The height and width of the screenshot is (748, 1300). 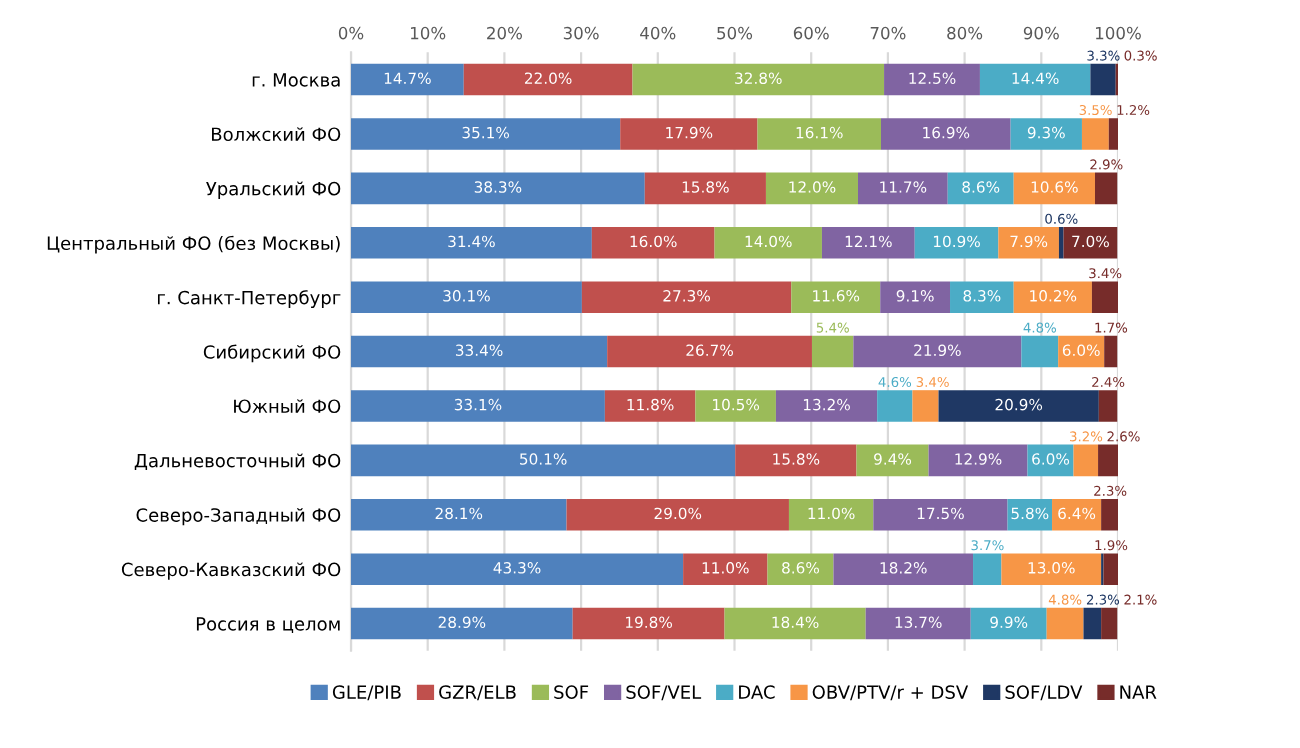 What do you see at coordinates (1118, 33) in the screenshot?
I see `x-tick-label: 100%` at bounding box center [1118, 33].